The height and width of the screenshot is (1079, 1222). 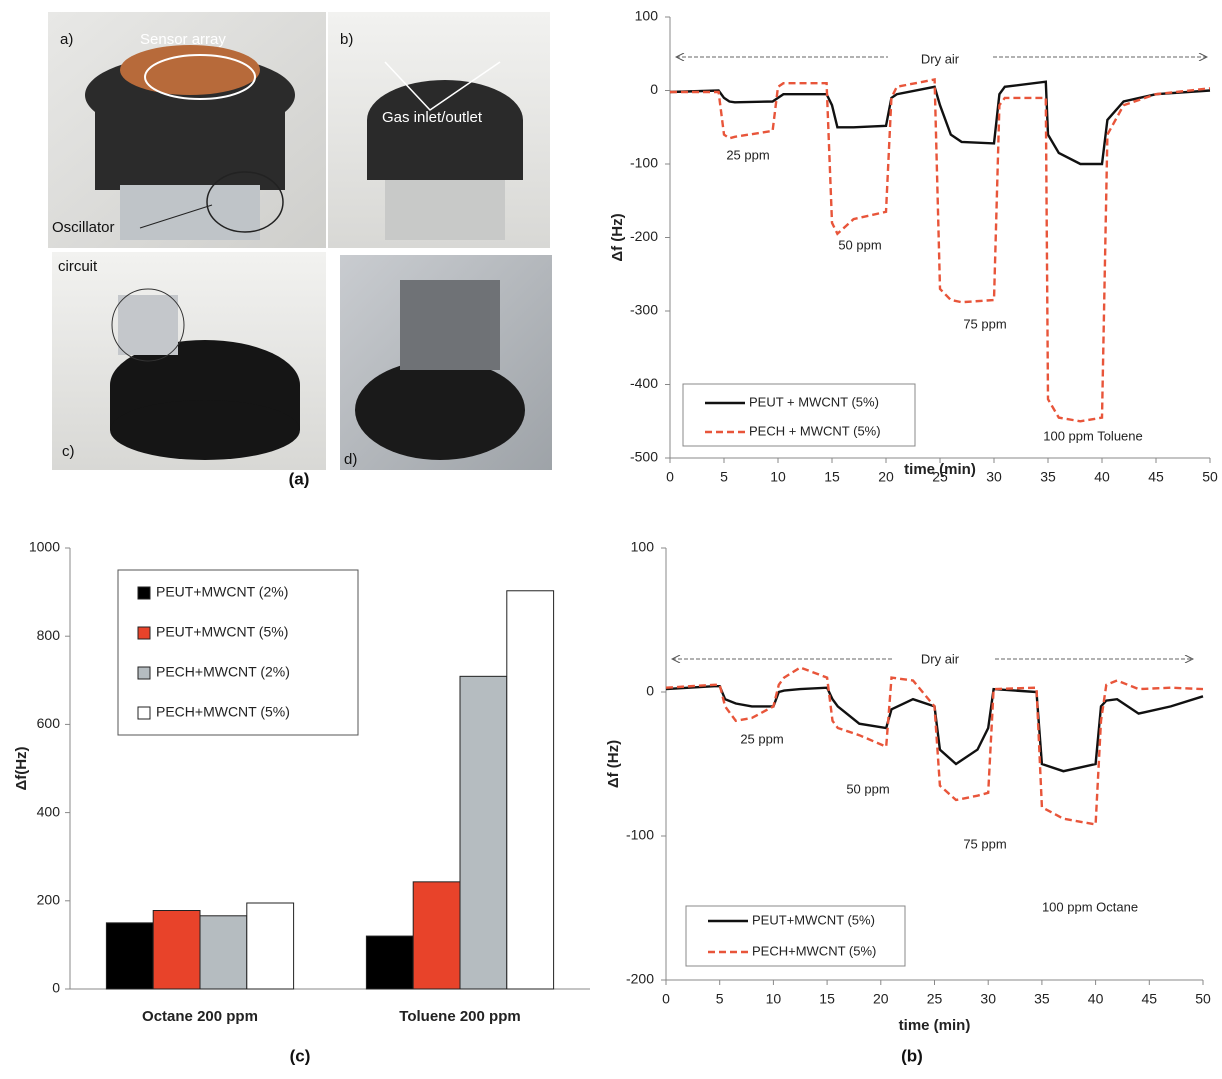 I want to click on legend-label: PECH+MWCNT (2%), so click(x=223, y=672).